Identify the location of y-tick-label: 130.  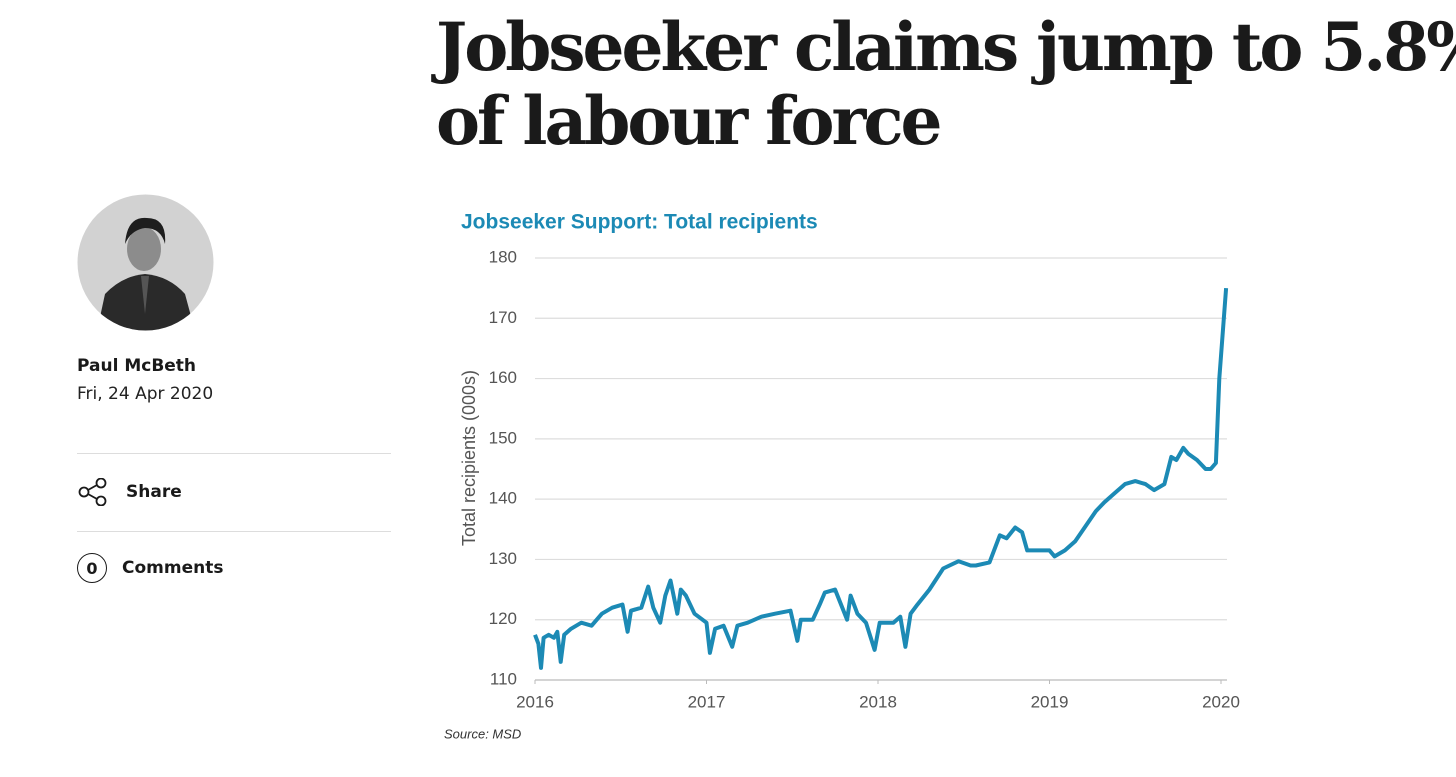
(503, 558).